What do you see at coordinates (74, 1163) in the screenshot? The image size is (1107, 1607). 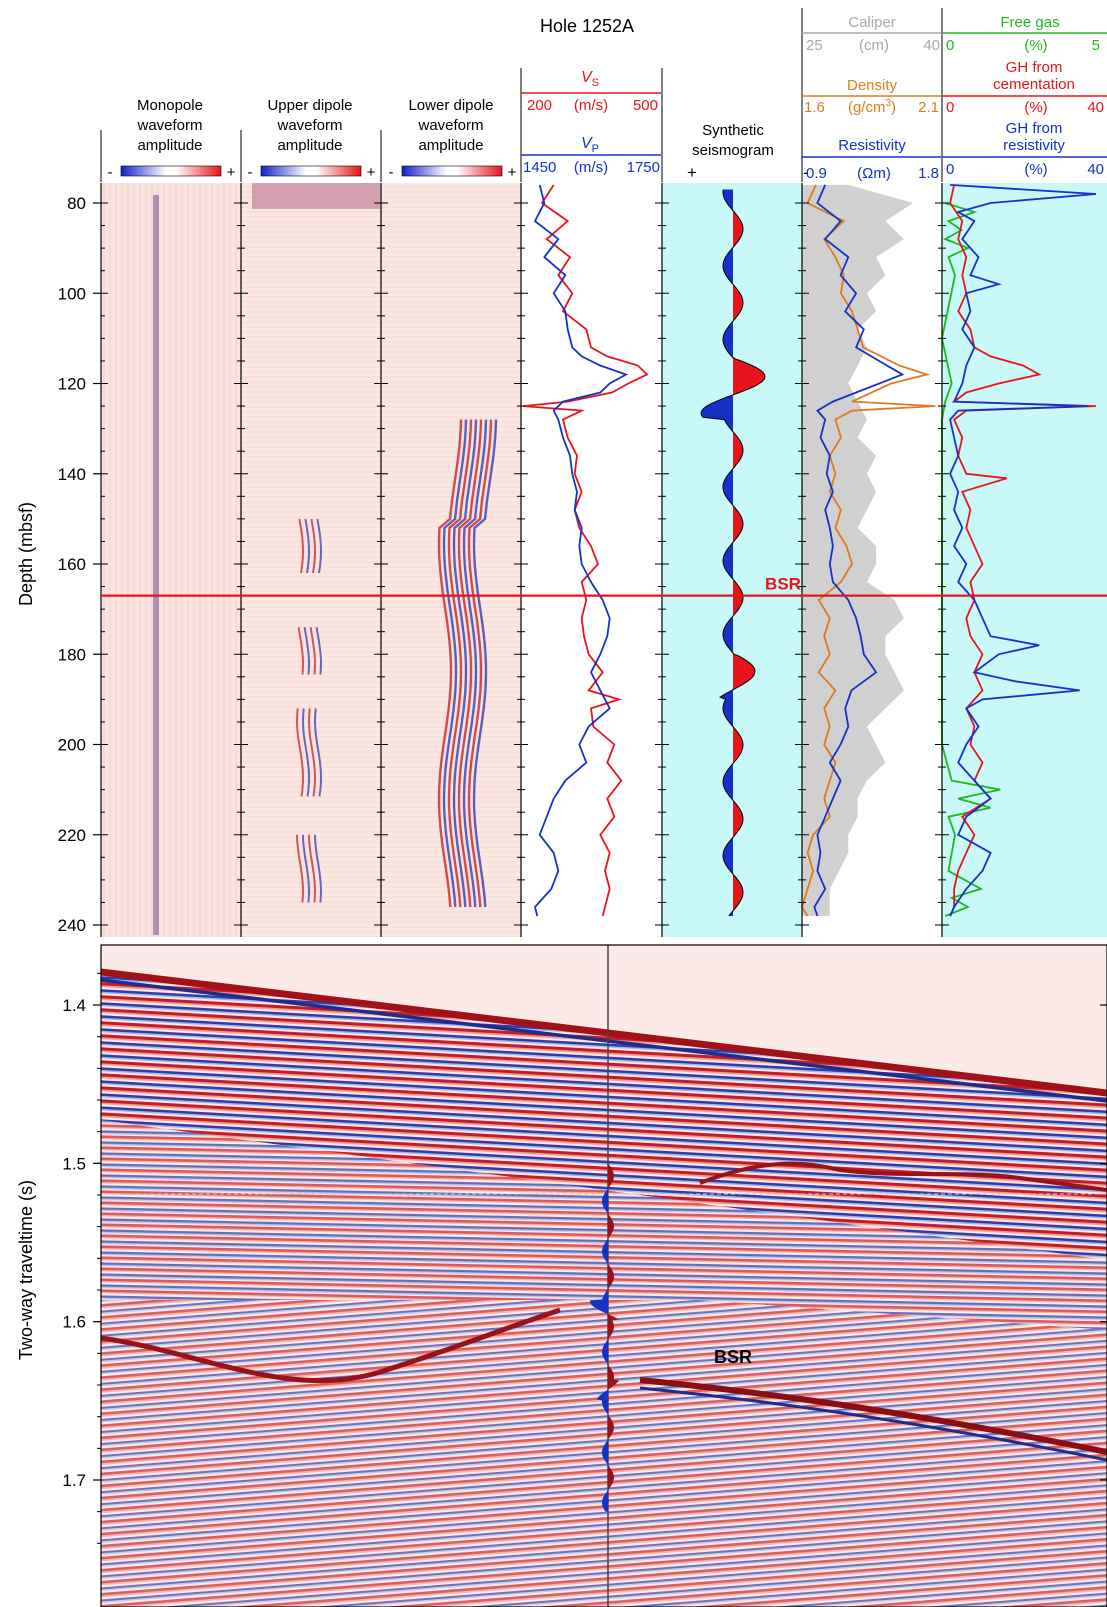 I see `time-tick-label: 1.5` at bounding box center [74, 1163].